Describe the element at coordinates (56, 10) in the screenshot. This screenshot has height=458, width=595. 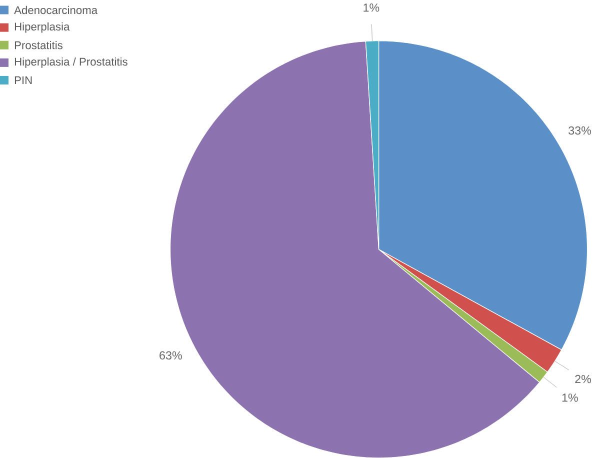
I see `legend-label: Adenocarcinoma` at that location.